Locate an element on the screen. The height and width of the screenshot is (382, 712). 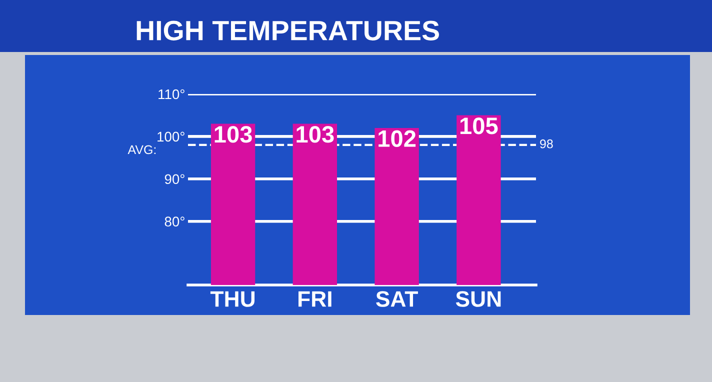
ref-line-label: AVG: is located at coordinates (142, 149).